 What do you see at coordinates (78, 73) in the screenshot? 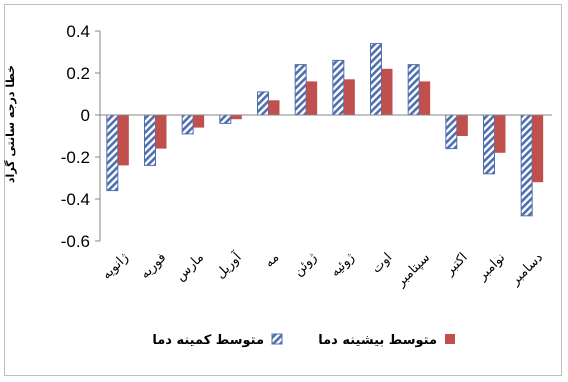
I see `y-tick-label: 0.2` at bounding box center [78, 73].